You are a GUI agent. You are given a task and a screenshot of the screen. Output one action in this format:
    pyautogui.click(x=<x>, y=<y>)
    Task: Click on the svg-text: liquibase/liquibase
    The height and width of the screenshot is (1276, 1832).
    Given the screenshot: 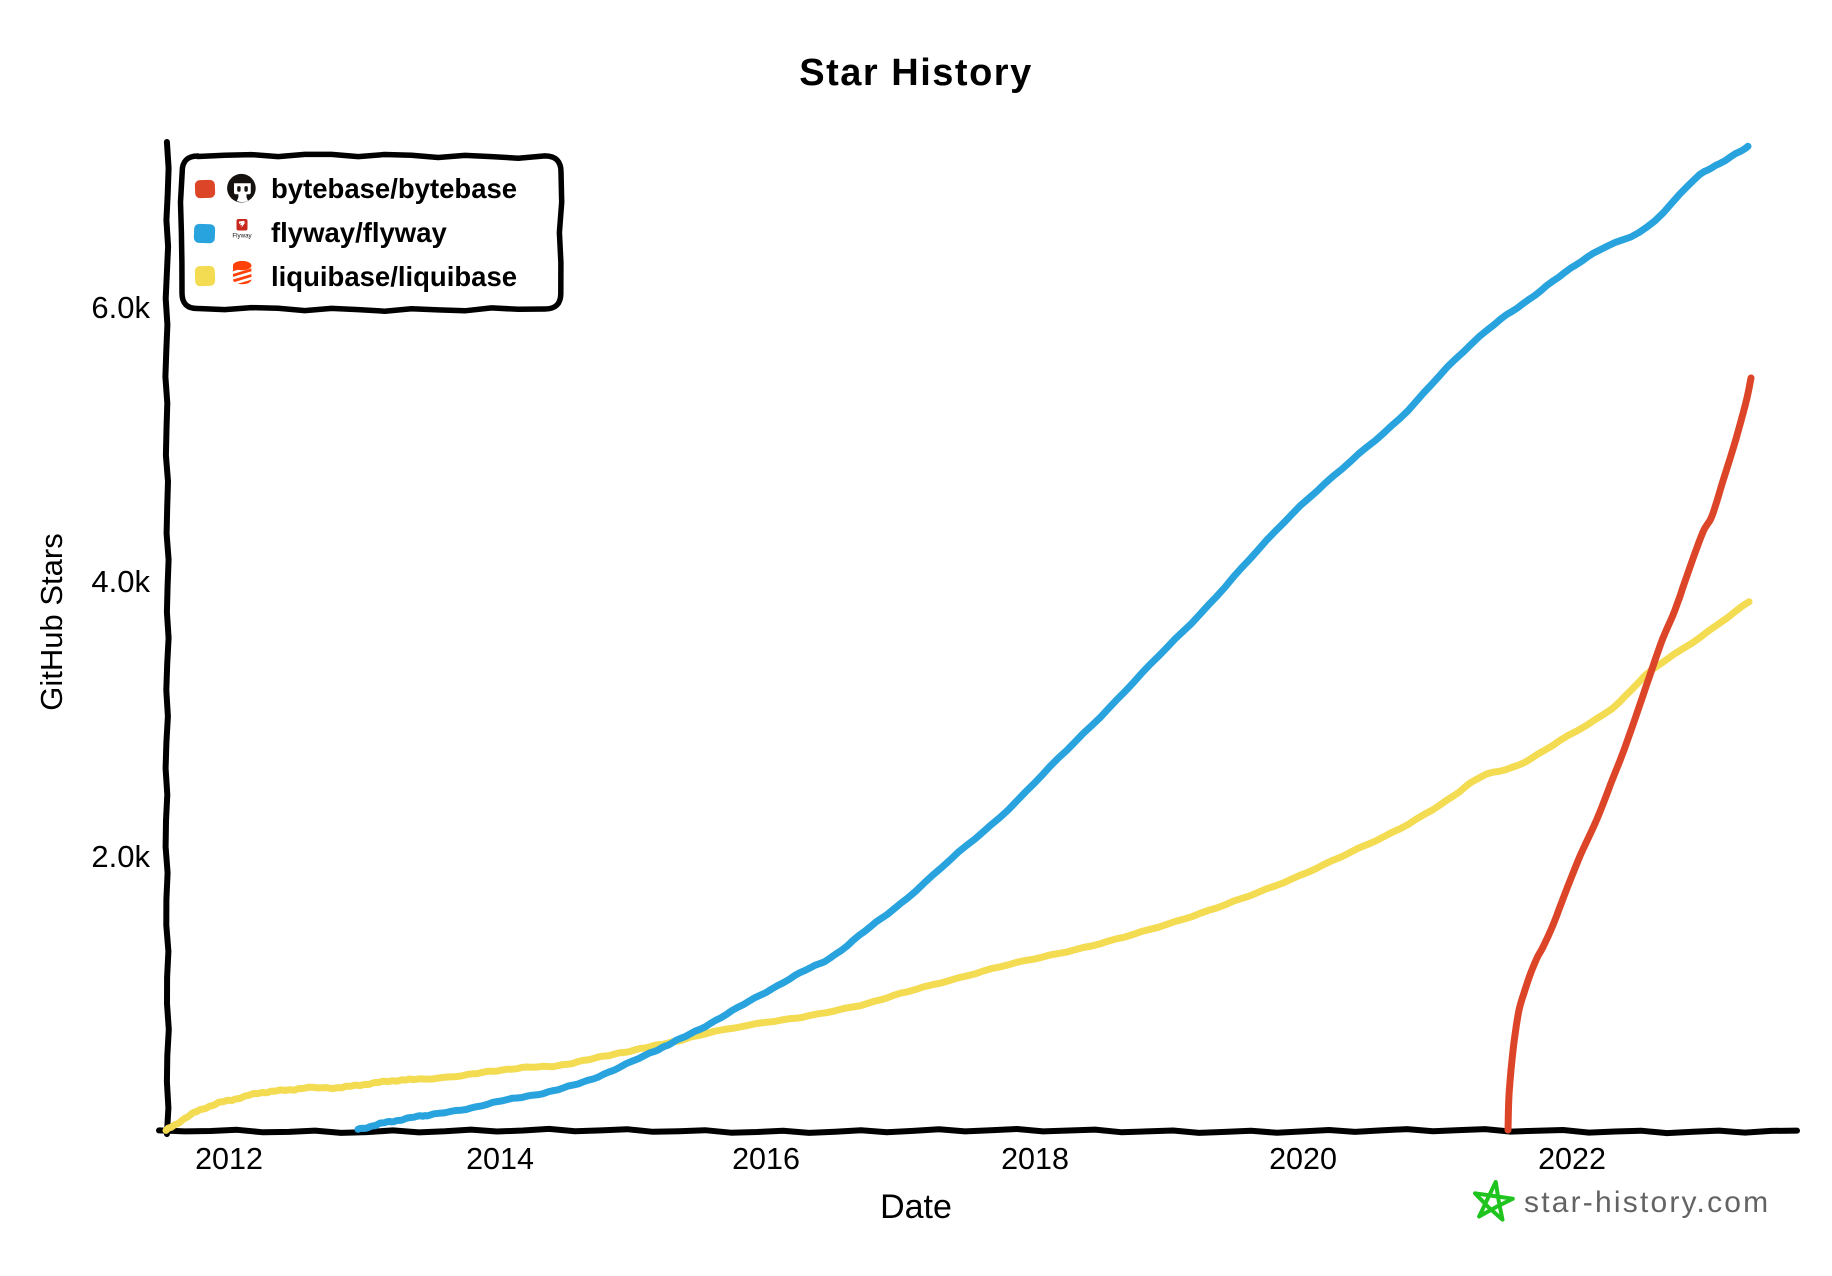 What is the action you would take?
    pyautogui.click(x=394, y=276)
    